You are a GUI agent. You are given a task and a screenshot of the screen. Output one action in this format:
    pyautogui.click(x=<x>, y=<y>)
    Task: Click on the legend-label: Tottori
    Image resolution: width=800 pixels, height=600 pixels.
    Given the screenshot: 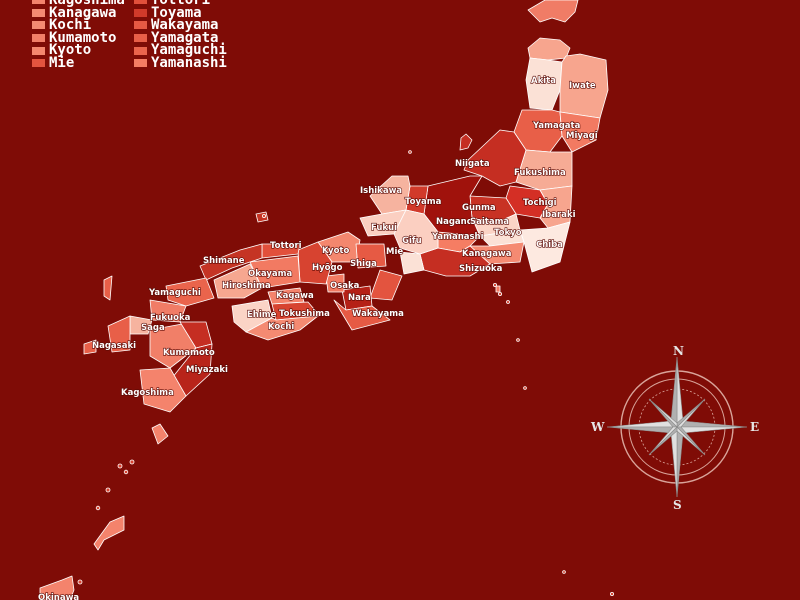 What is the action you would take?
    pyautogui.click(x=181, y=4)
    